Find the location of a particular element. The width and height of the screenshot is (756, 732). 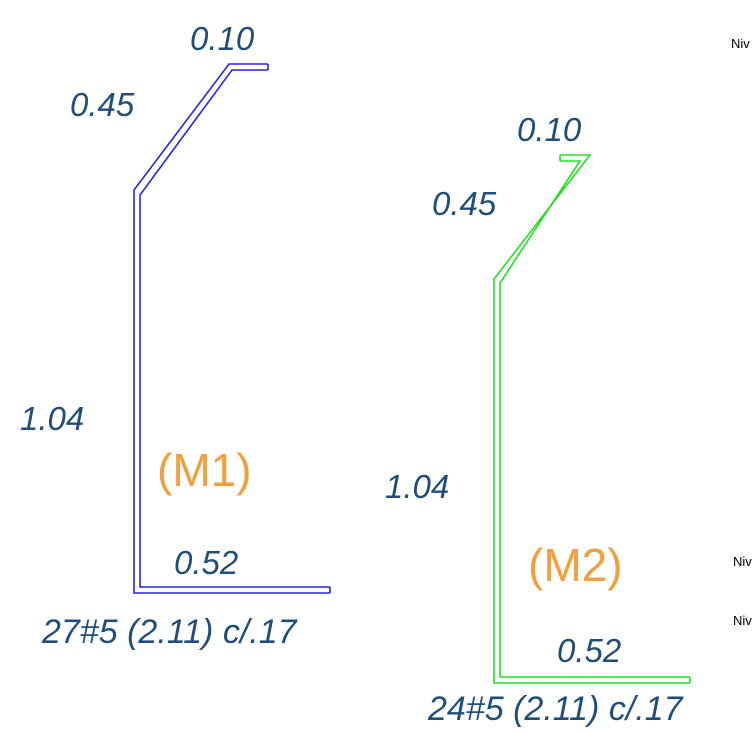

m2-bar-spec: 24#5 (2.11) c/.17 is located at coordinates (555, 709).